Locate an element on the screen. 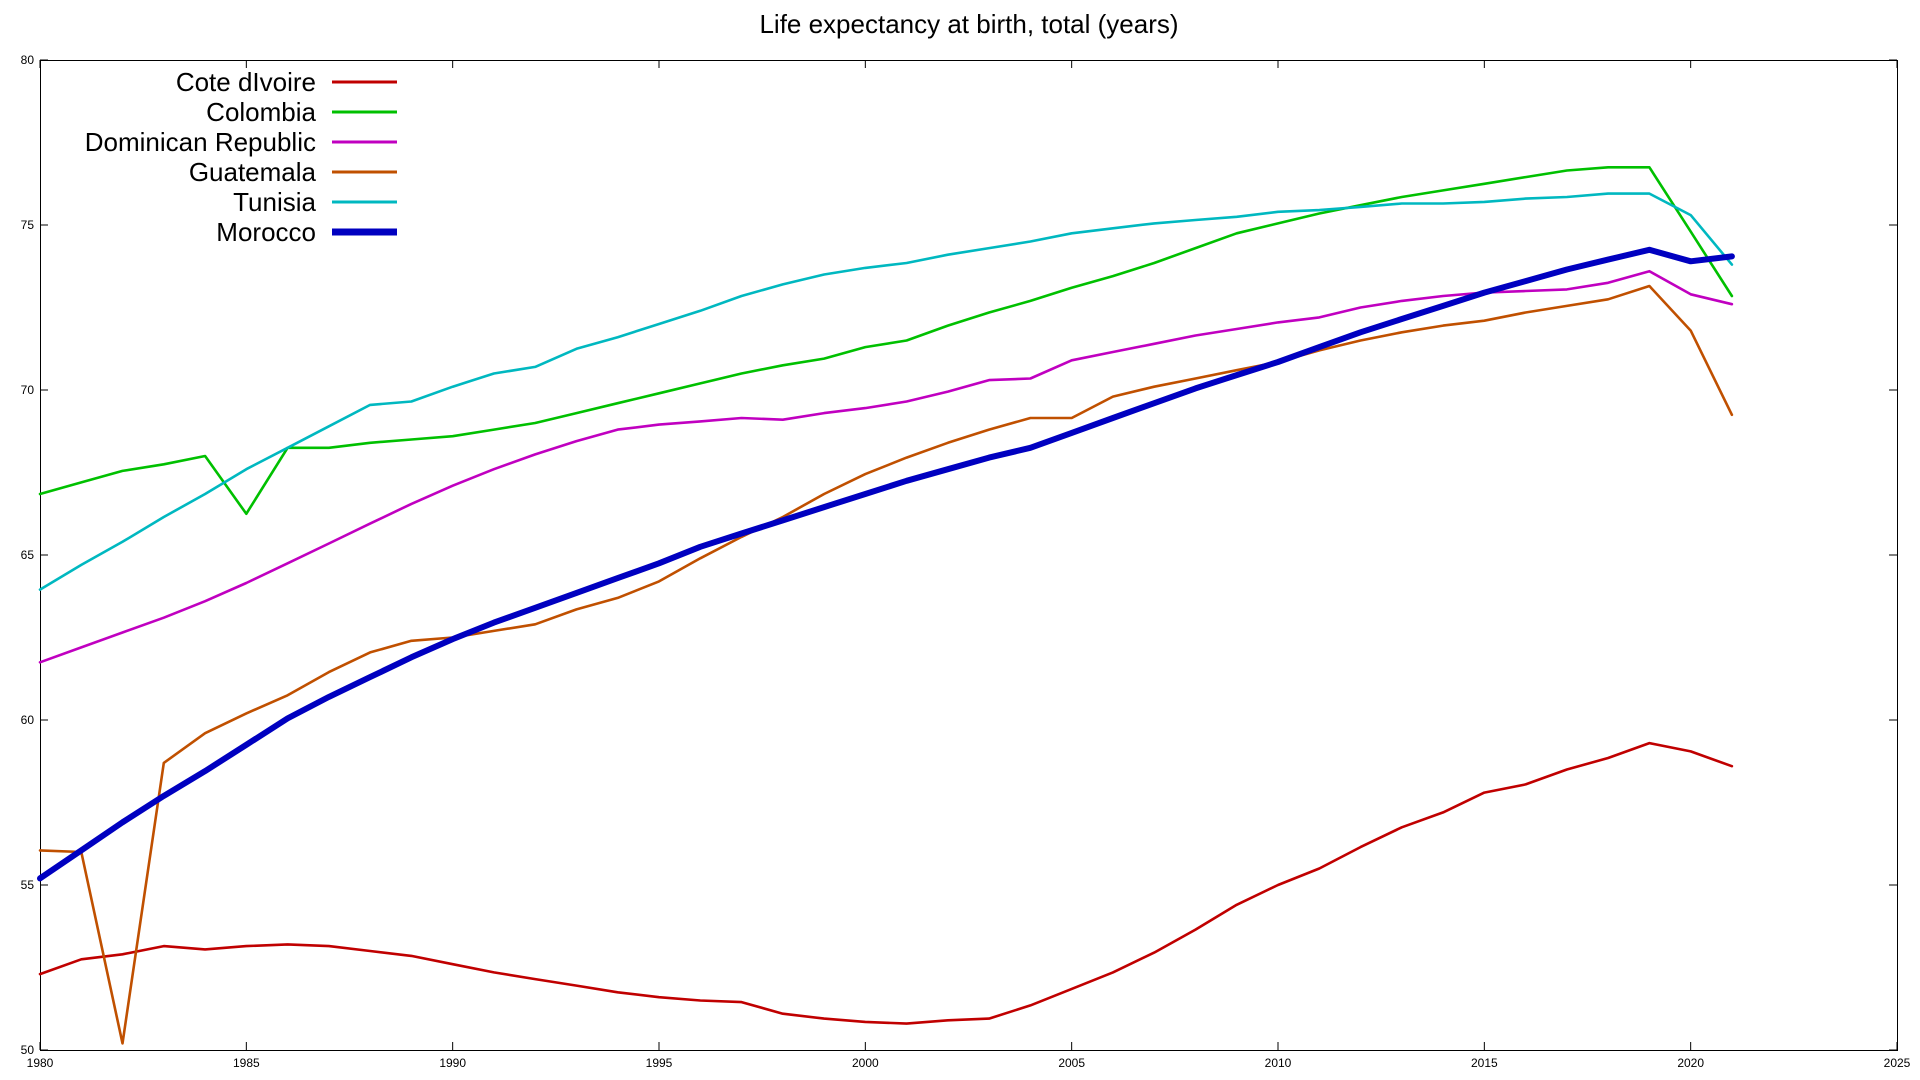 Image resolution: width=1920 pixels, height=1080 pixels. x-tick-label: 2000 is located at coordinates (865, 1063).